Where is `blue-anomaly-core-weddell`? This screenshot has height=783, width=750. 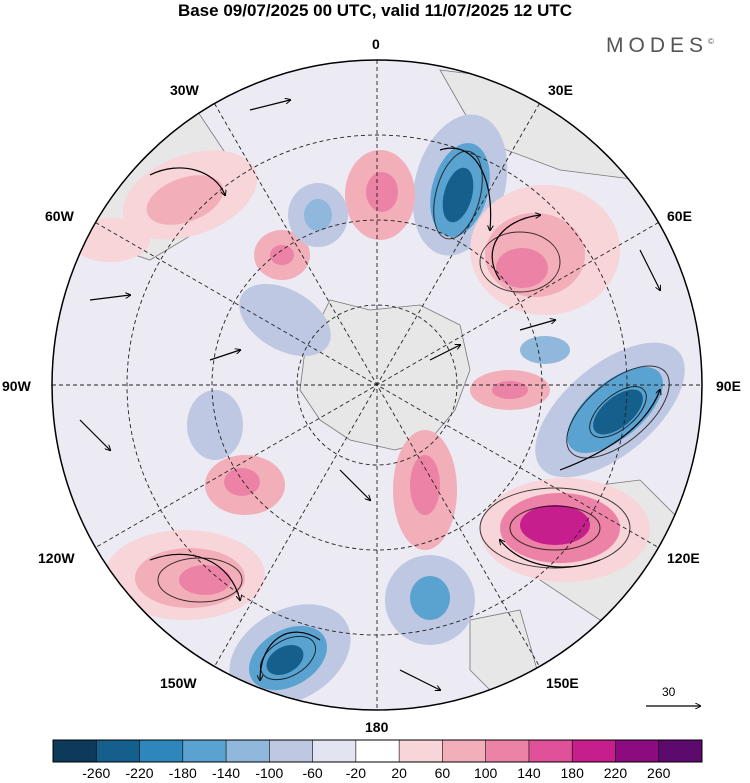
blue-anomaly-core-weddell is located at coordinates (318, 215).